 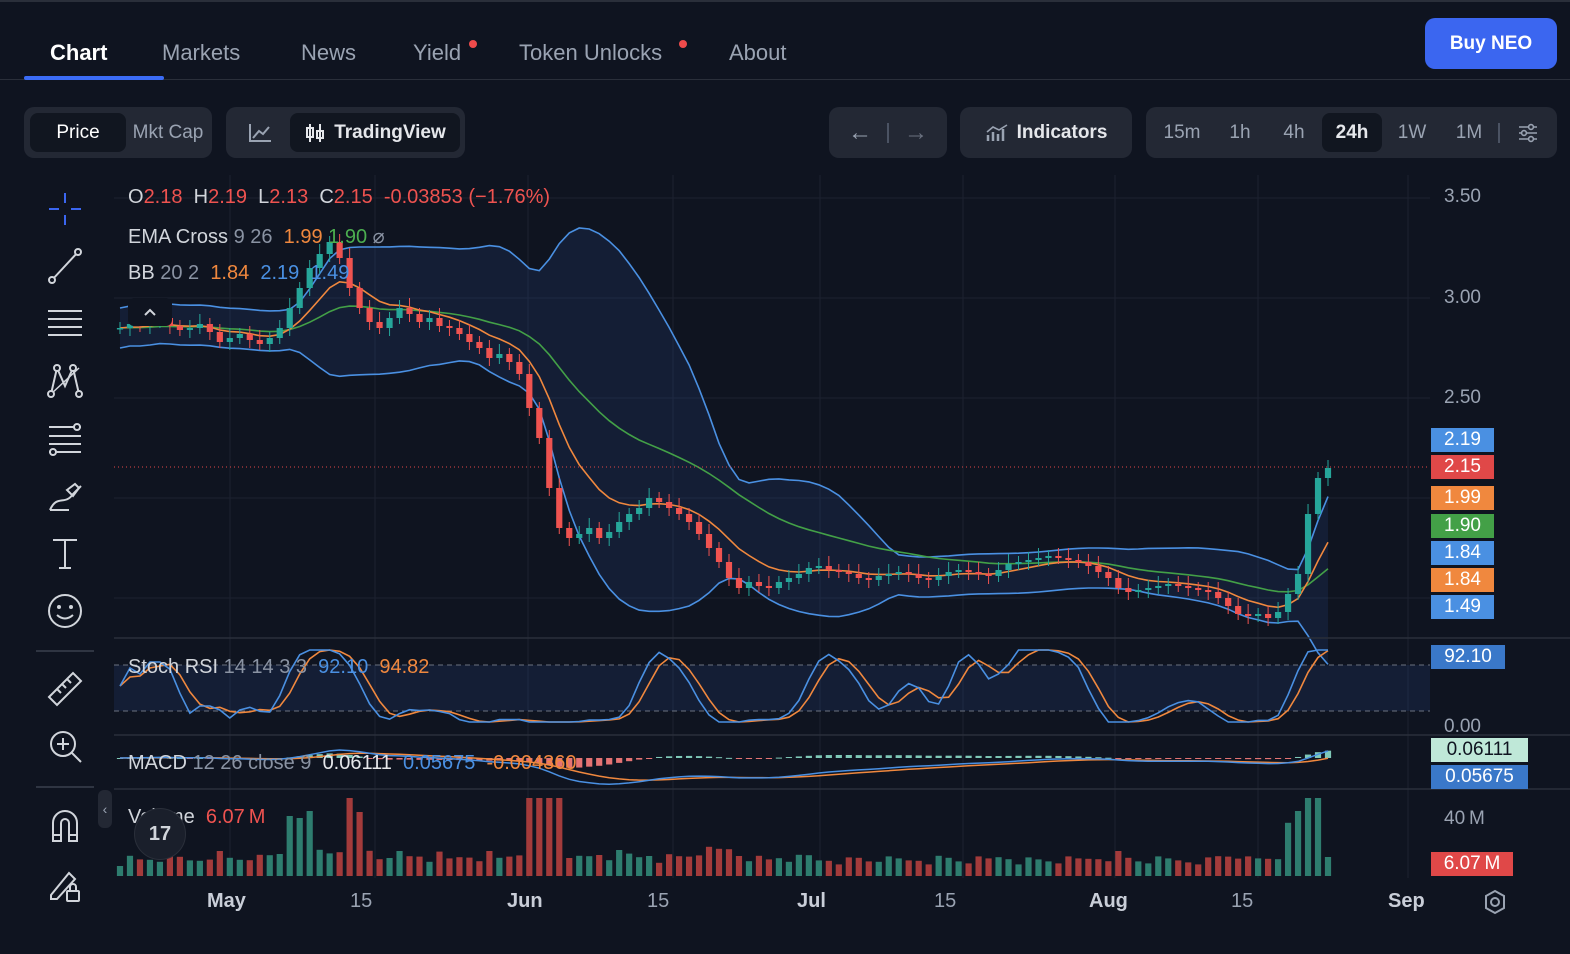 What do you see at coordinates (1528, 132) in the screenshot?
I see `chart-settings-button` at bounding box center [1528, 132].